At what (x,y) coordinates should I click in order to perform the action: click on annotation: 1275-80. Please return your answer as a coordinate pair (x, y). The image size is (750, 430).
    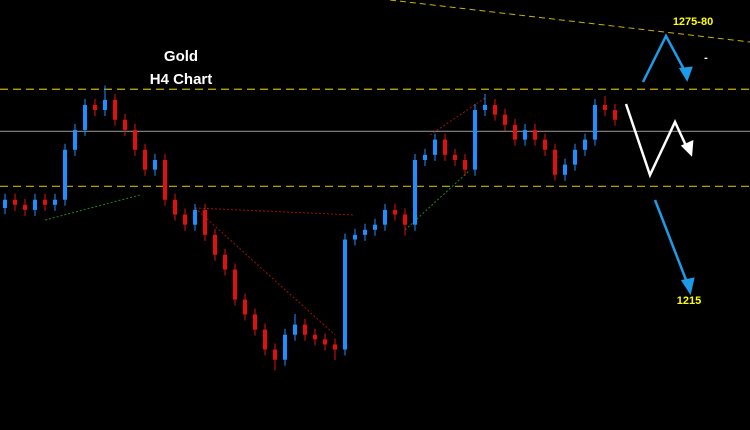
    Looking at the image, I should click on (693, 22).